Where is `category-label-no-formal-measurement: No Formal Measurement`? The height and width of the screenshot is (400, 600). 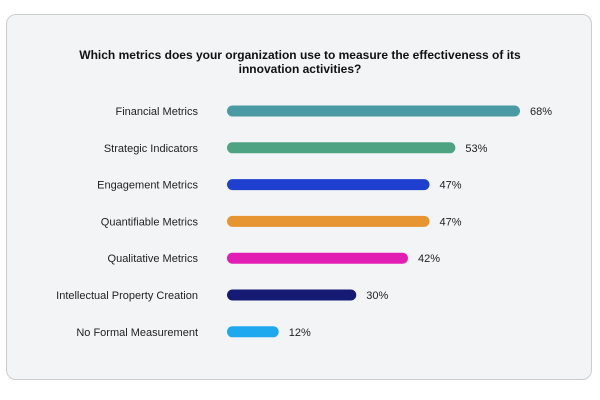
category-label-no-formal-measurement: No Formal Measurement is located at coordinates (137, 333).